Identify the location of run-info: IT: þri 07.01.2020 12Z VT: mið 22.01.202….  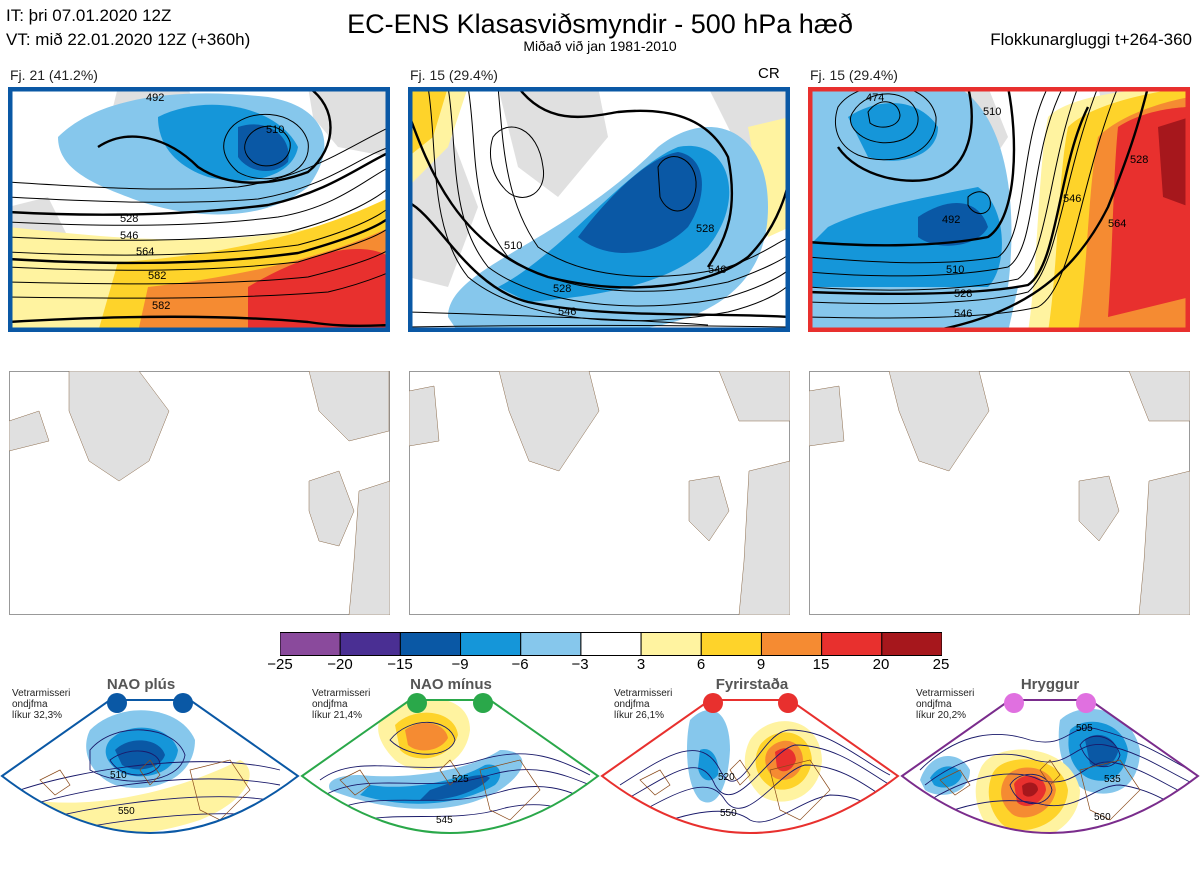
(128, 28).